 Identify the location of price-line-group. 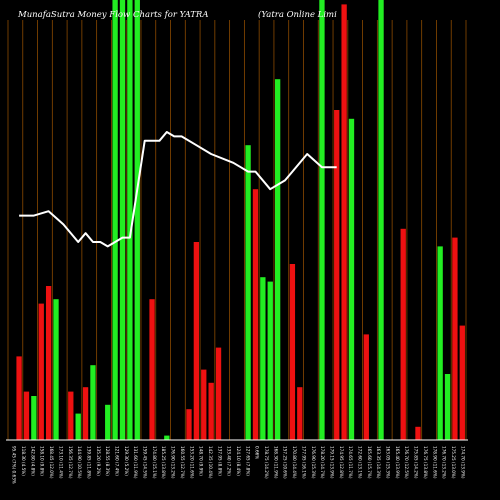
(178, 189).